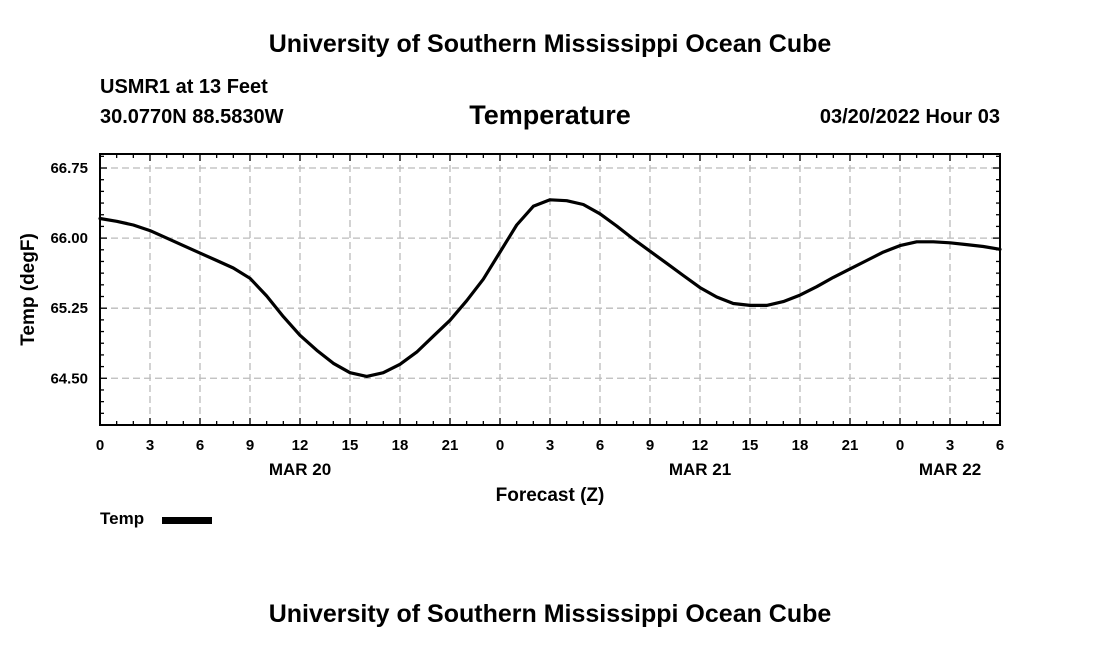 The width and height of the screenshot is (1100, 650). What do you see at coordinates (300, 469) in the screenshot?
I see `date-label: MAR 20` at bounding box center [300, 469].